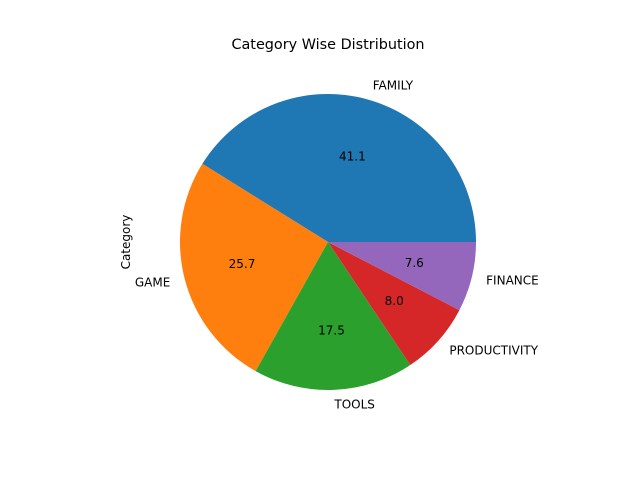  Describe the element at coordinates (331, 331) in the screenshot. I see `pct-label-tools: 17.5` at that location.